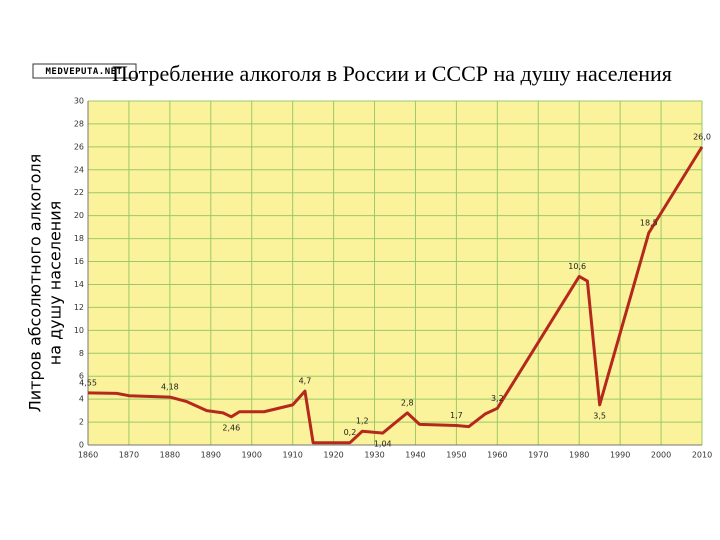  What do you see at coordinates (231, 427) in the screenshot?
I see `value-label: 2,46` at bounding box center [231, 427].